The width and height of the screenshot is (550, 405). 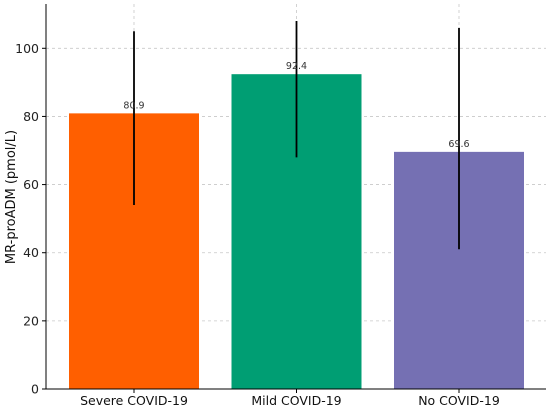 What do you see at coordinates (296, 399) in the screenshot?
I see `x-tick-label: Mild COVID-19` at bounding box center [296, 399].